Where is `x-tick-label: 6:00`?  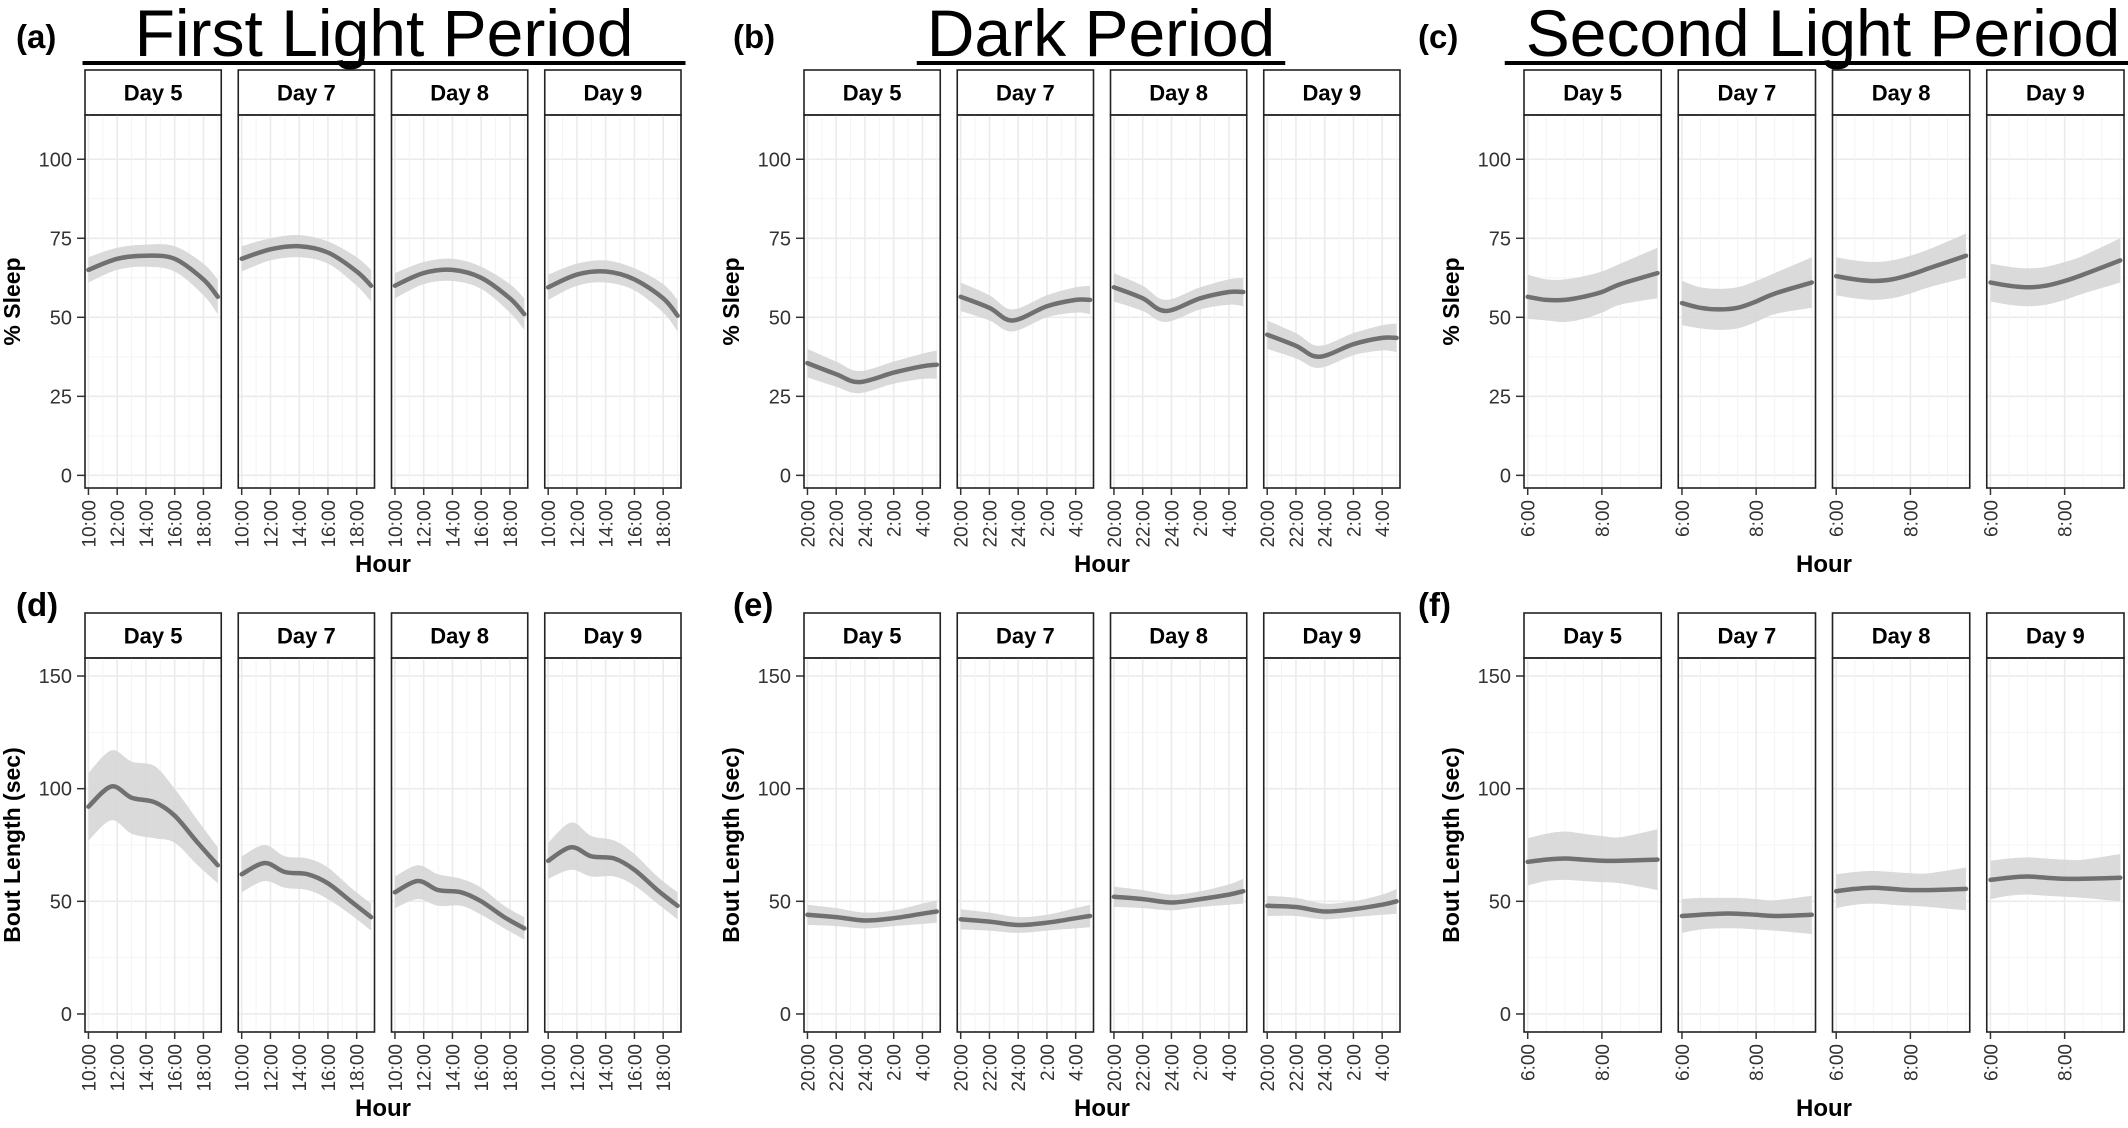 x-tick-label: 6:00 is located at coordinates (1991, 1062).